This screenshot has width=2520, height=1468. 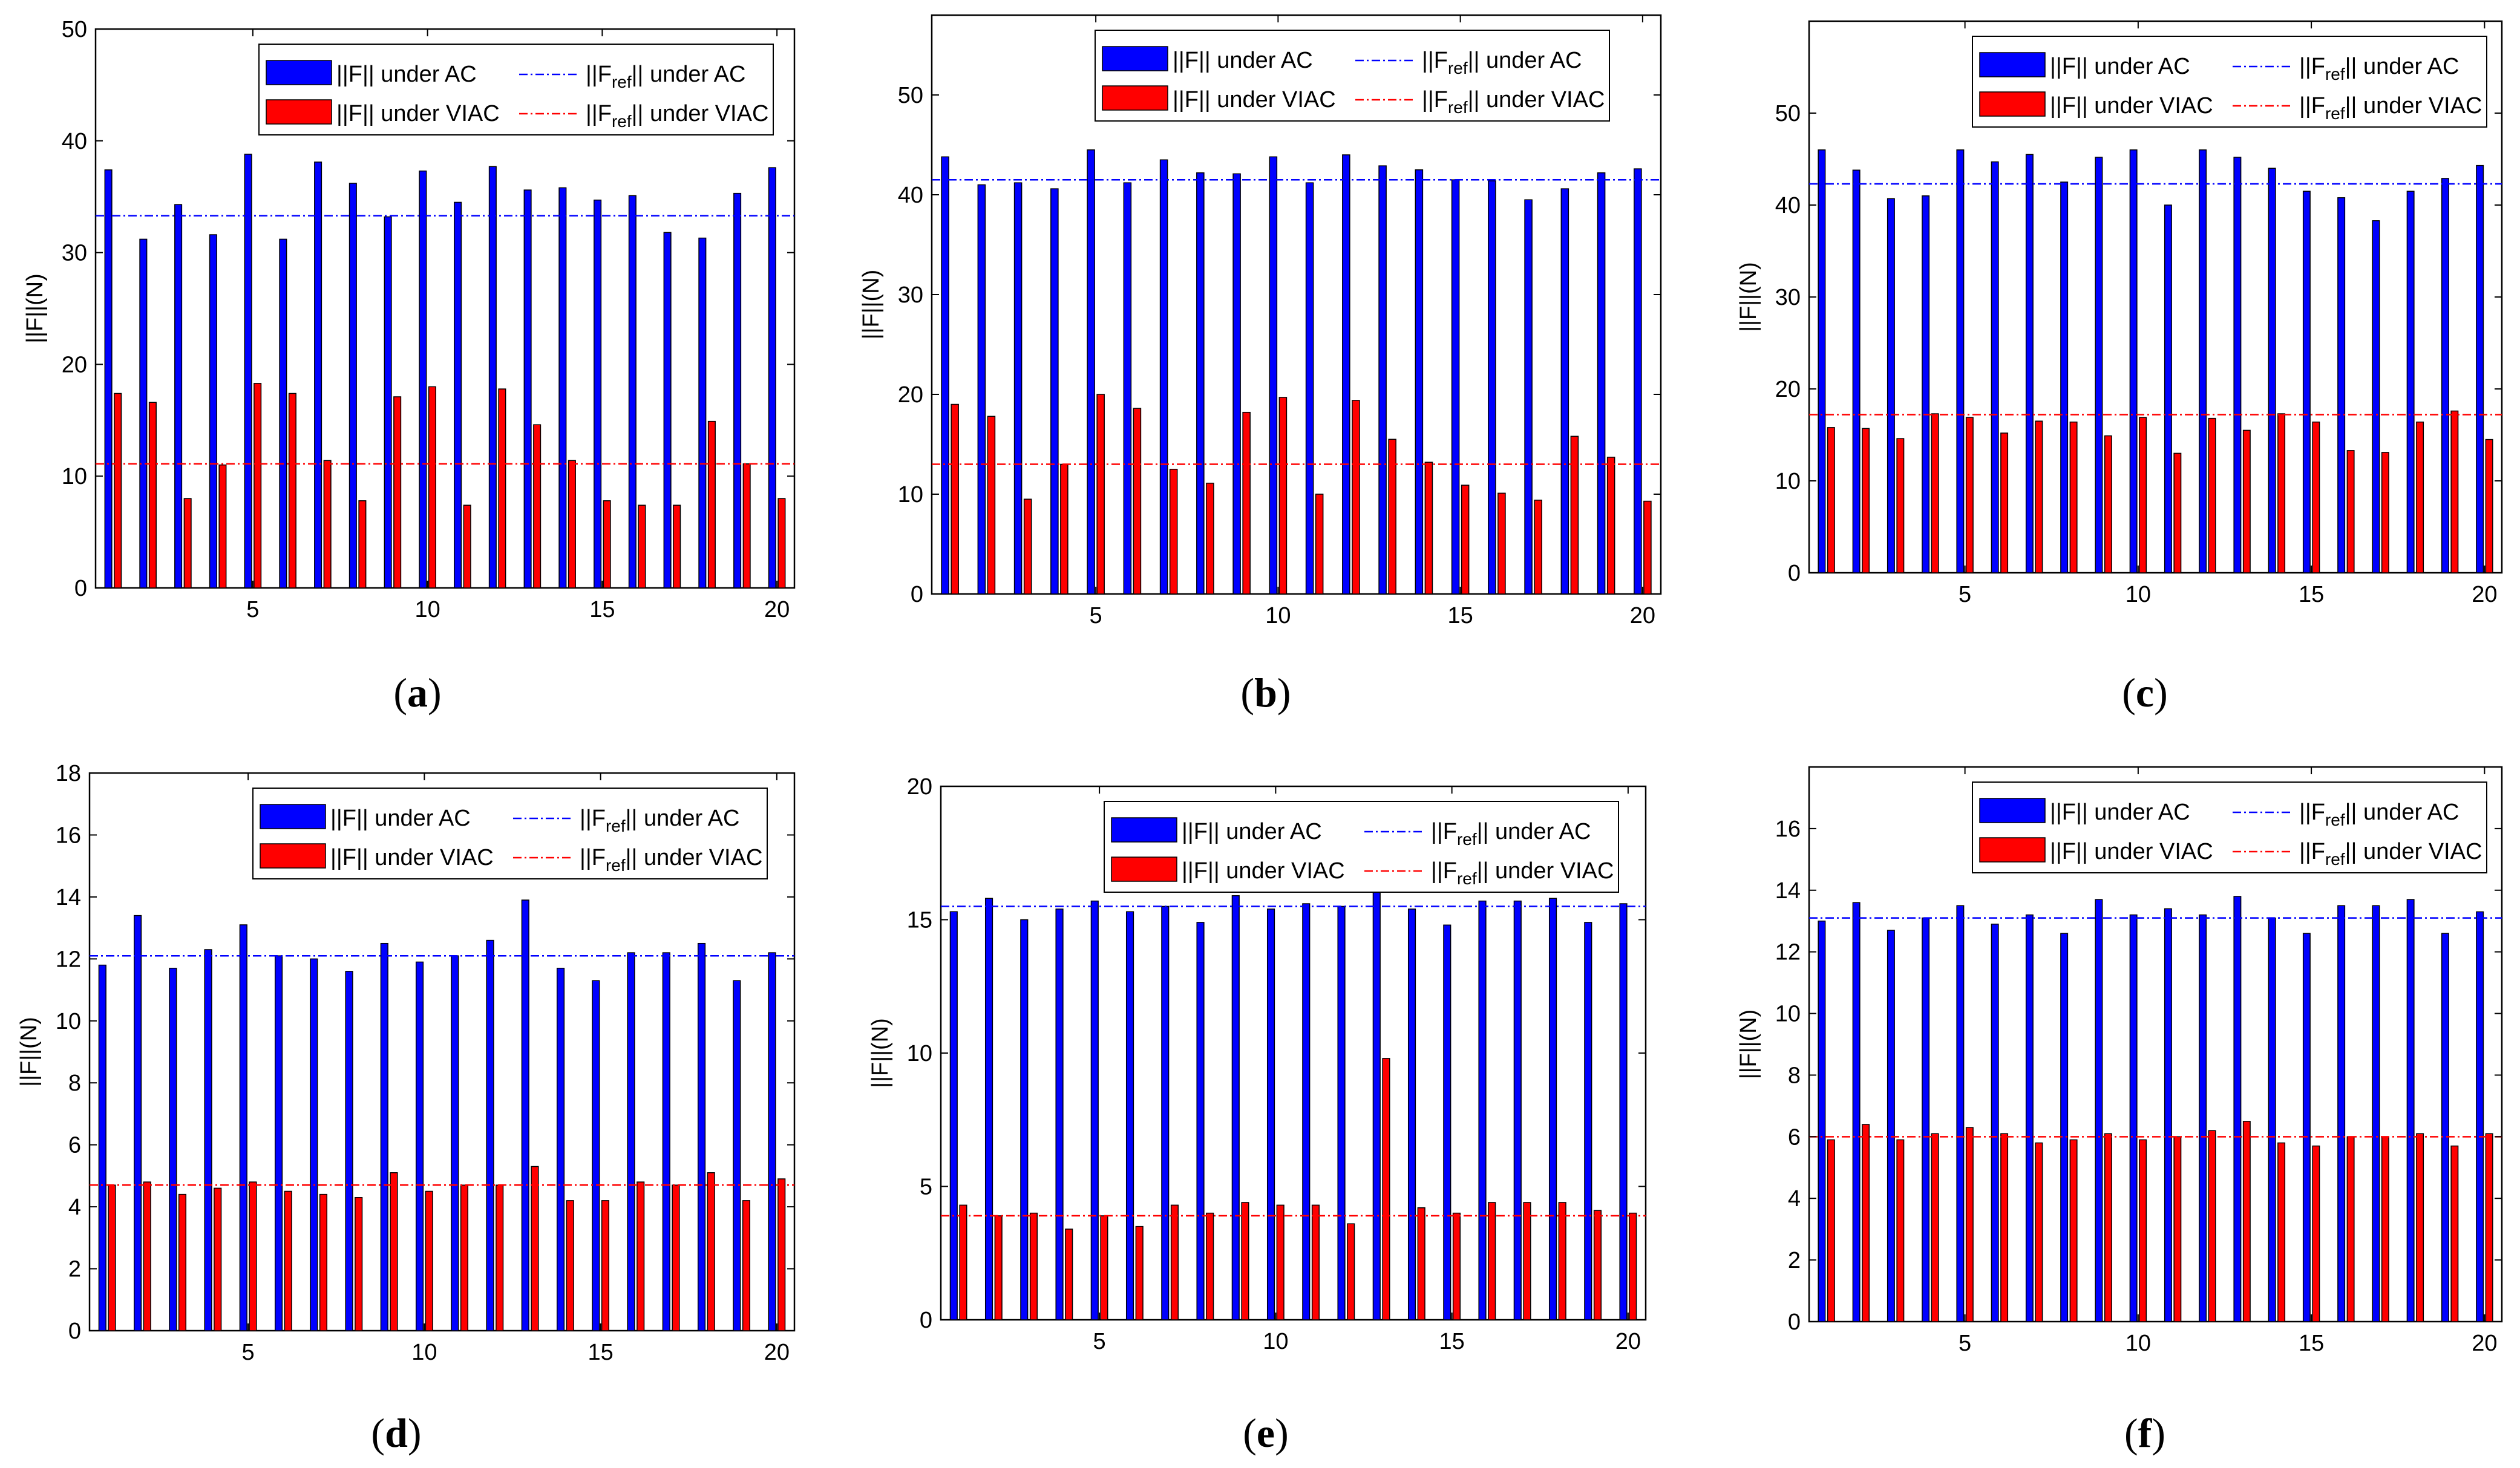 What do you see at coordinates (2413, 851) in the screenshot?
I see `legend-ref-suffix: || under VIAC` at bounding box center [2413, 851].